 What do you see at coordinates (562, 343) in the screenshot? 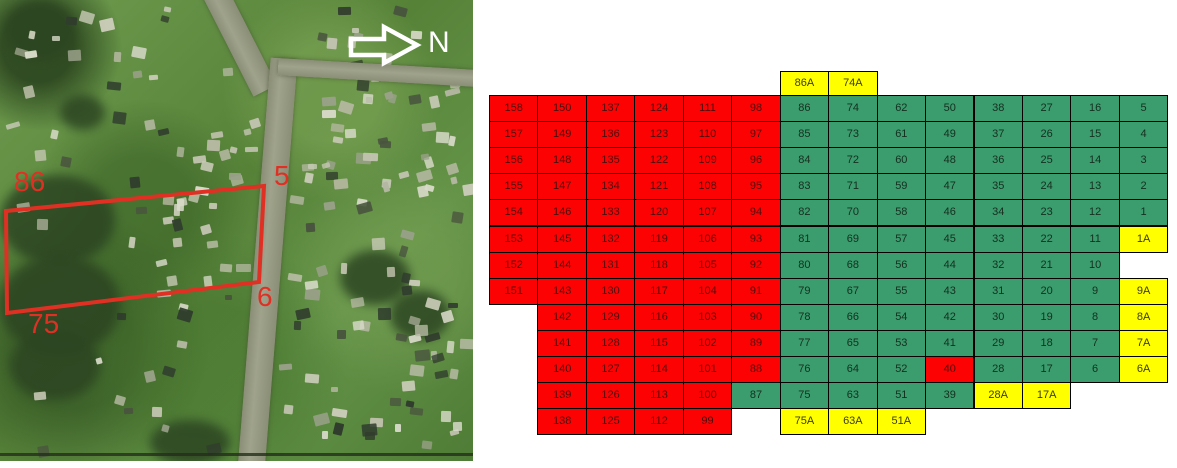
I see `grid-cell-141: 141` at bounding box center [562, 343].